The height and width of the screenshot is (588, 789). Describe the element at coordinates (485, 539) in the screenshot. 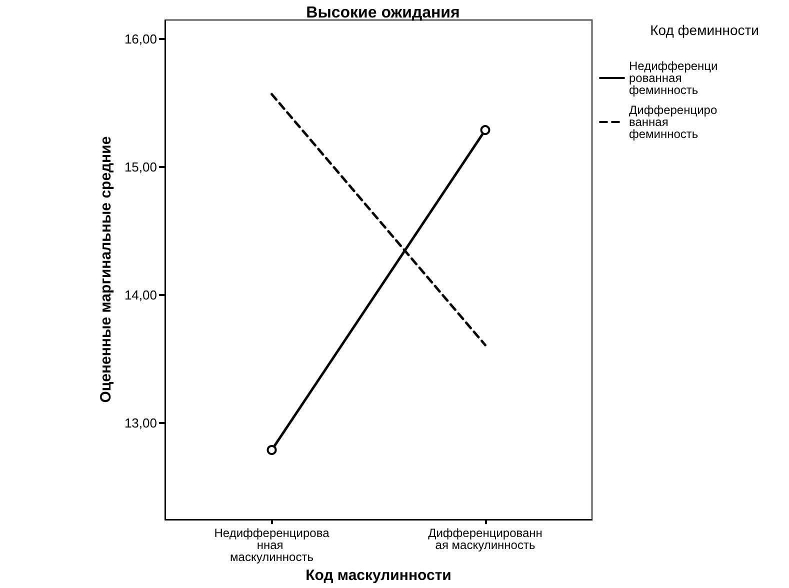

I see `x-tick-label: Дифференцированная маскулинность` at that location.